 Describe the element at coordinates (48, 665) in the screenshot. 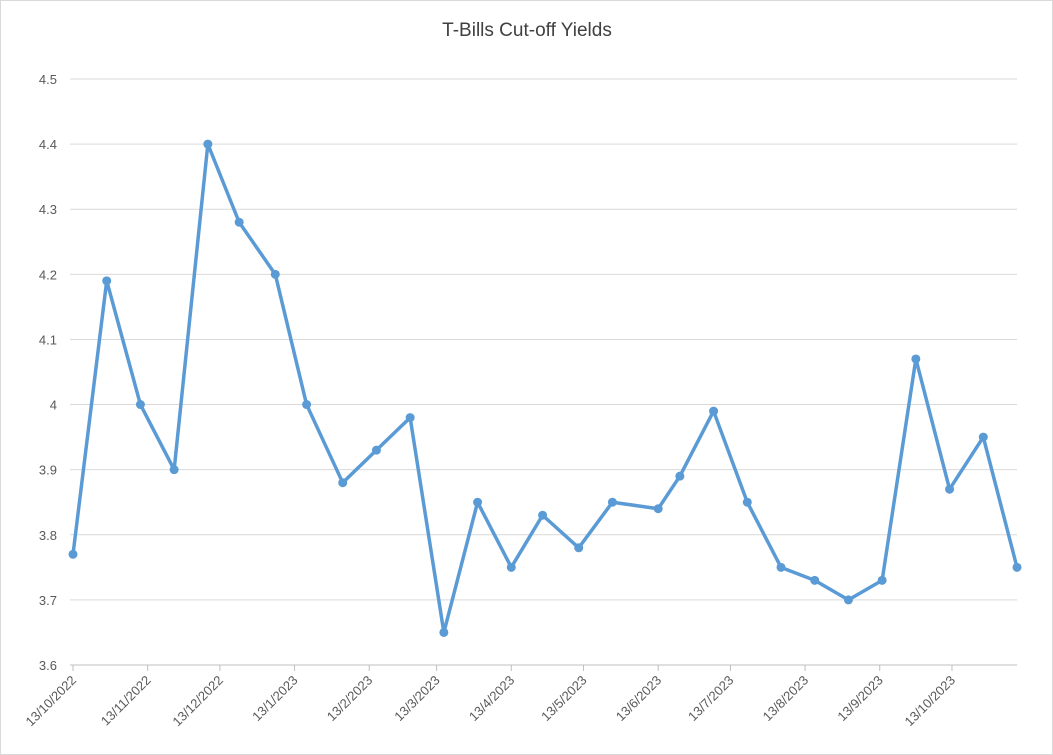

I see `y-tick-label: 3.6` at that location.